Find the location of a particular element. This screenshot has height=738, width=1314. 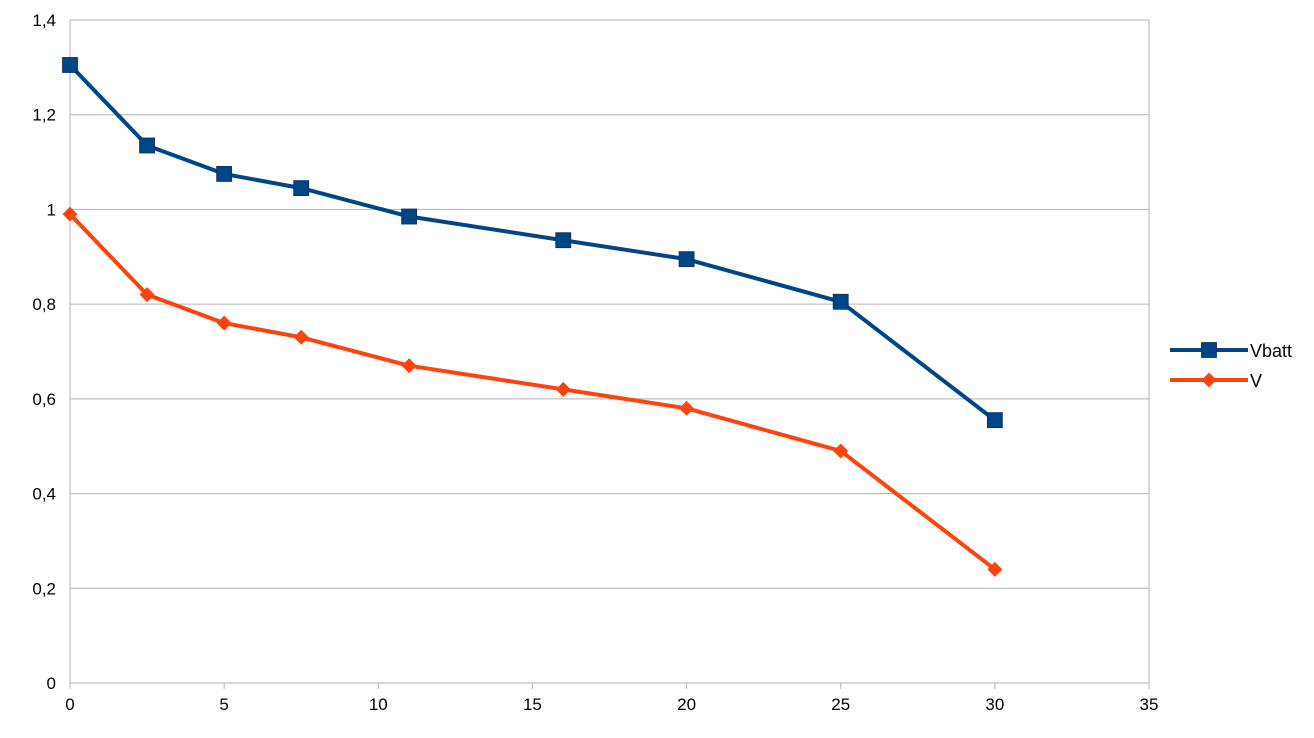

x-tick-label: 20 is located at coordinates (686, 704).